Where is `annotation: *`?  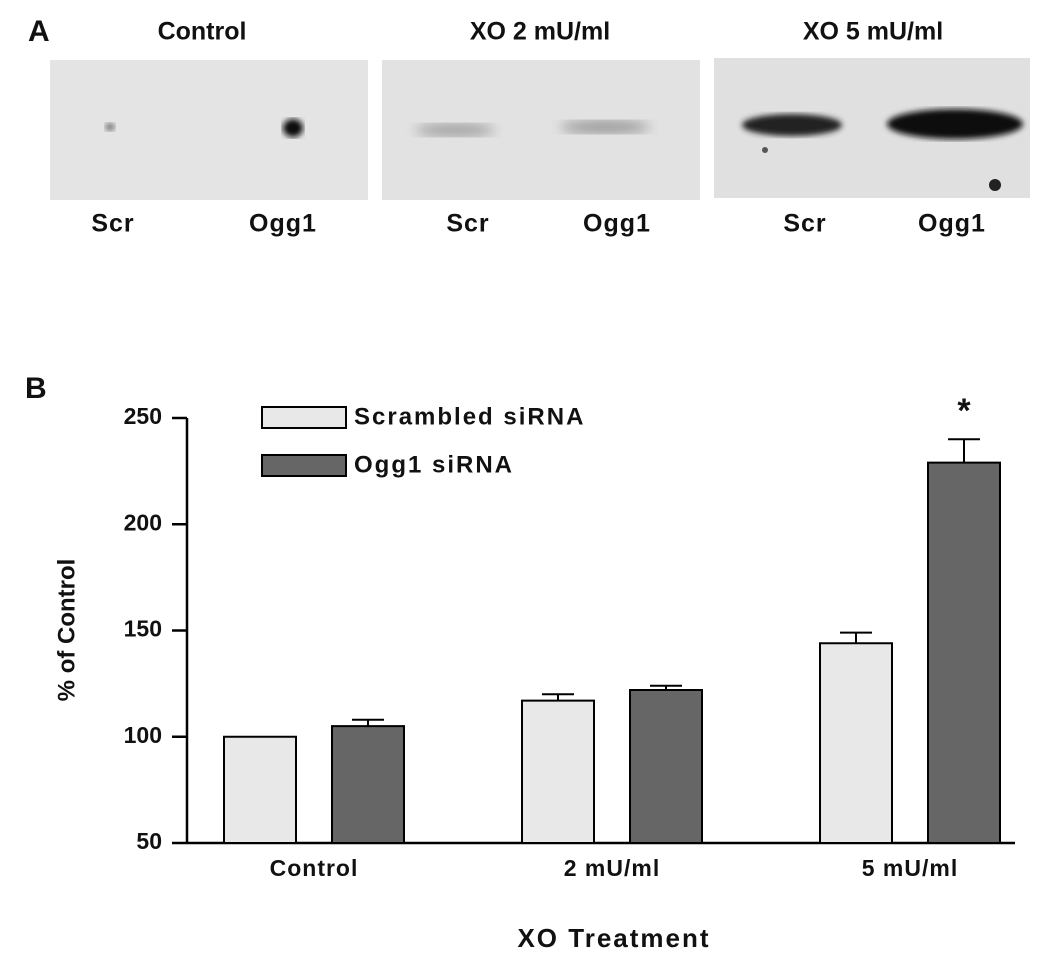
annotation: * is located at coordinates (964, 411).